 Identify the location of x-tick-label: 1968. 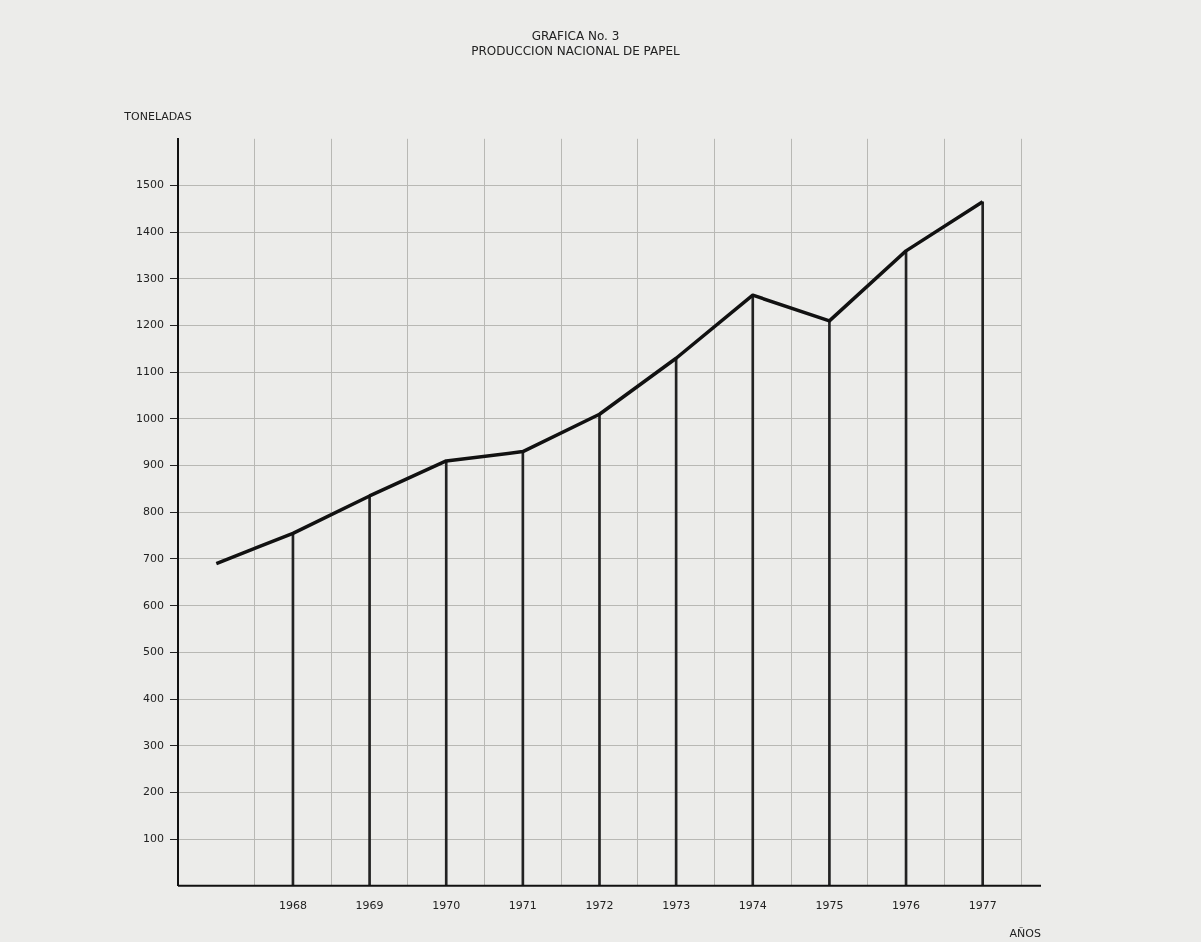
(292, 906).